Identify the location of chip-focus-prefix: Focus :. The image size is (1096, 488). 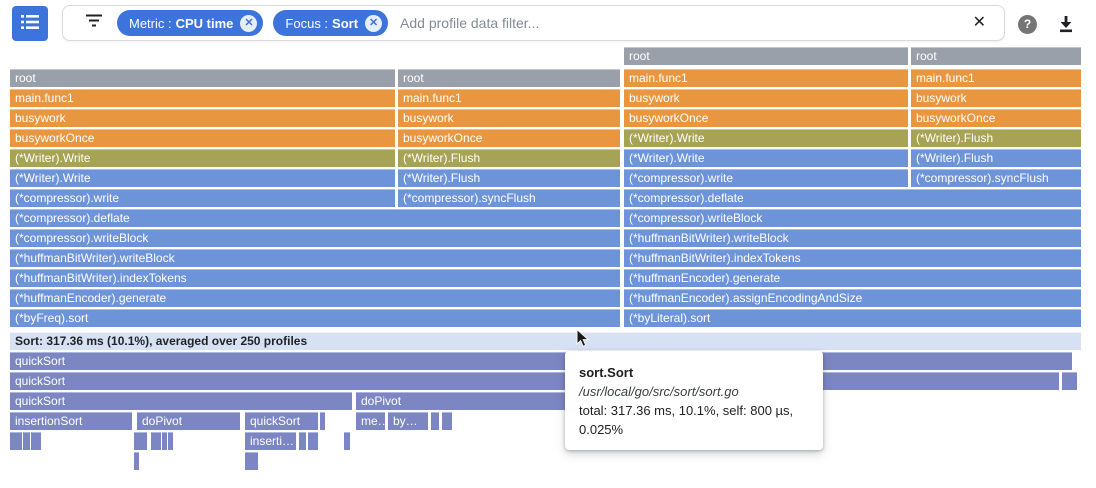
(307, 23).